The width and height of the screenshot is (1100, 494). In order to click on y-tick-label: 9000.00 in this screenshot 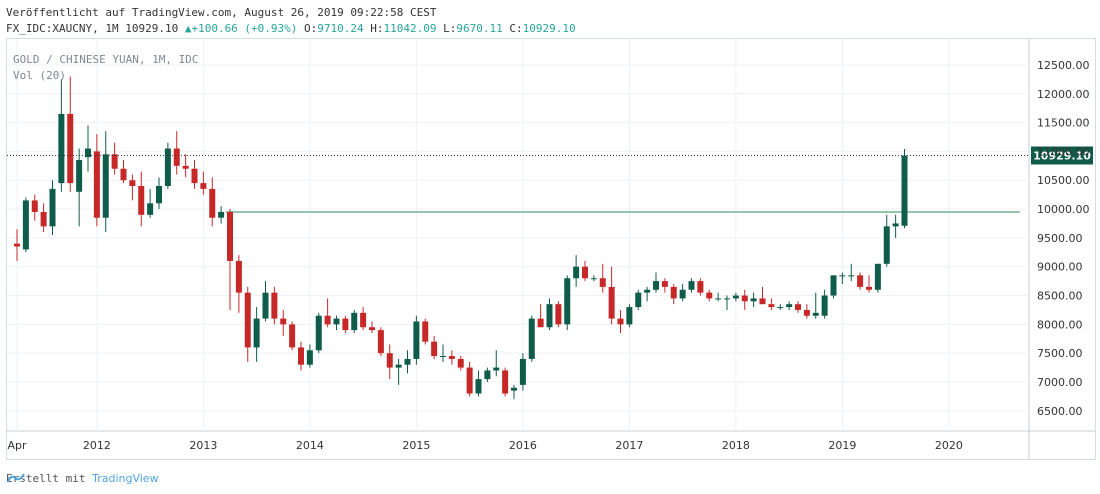, I will do `click(1060, 267)`.